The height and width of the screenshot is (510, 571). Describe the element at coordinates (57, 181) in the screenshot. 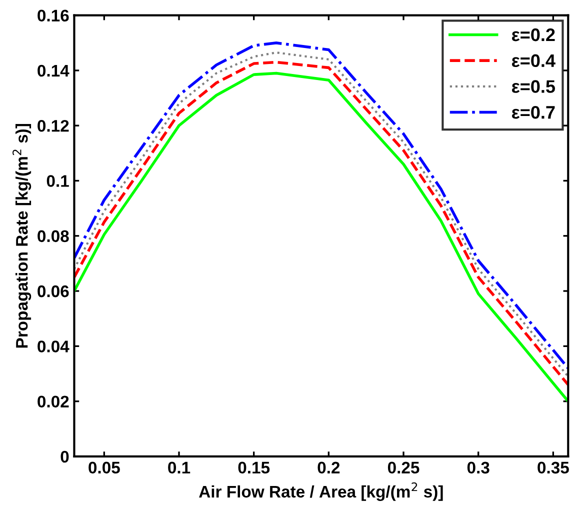

I see `y-tick-label: 0.1` at that location.